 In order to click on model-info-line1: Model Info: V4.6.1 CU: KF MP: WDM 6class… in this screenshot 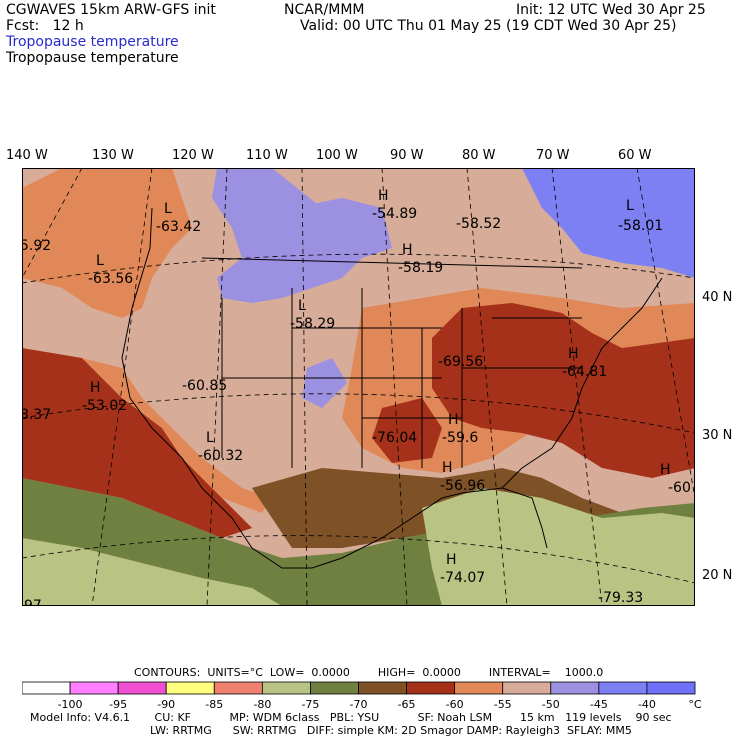, I will do `click(351, 717)`.